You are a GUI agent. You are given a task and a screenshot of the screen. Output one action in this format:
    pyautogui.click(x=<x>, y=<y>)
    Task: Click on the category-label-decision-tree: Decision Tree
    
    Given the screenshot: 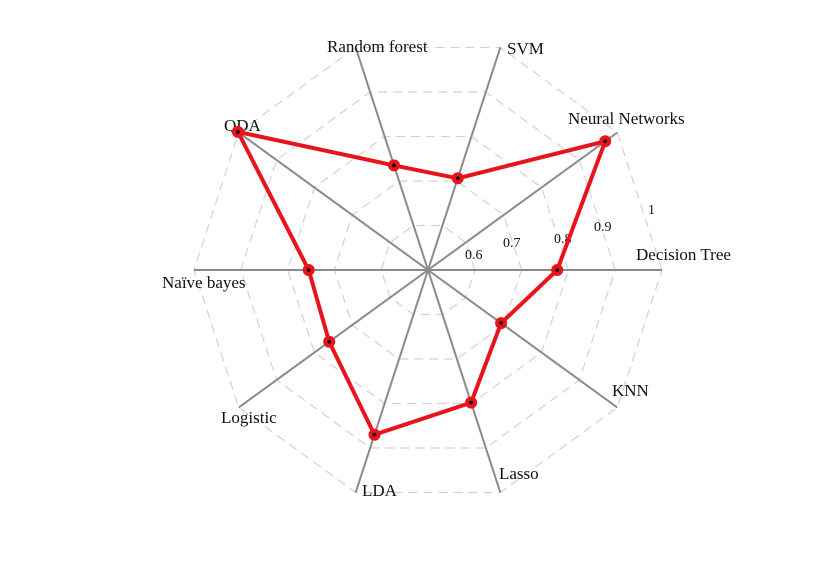 What is the action you would take?
    pyautogui.click(x=683, y=254)
    